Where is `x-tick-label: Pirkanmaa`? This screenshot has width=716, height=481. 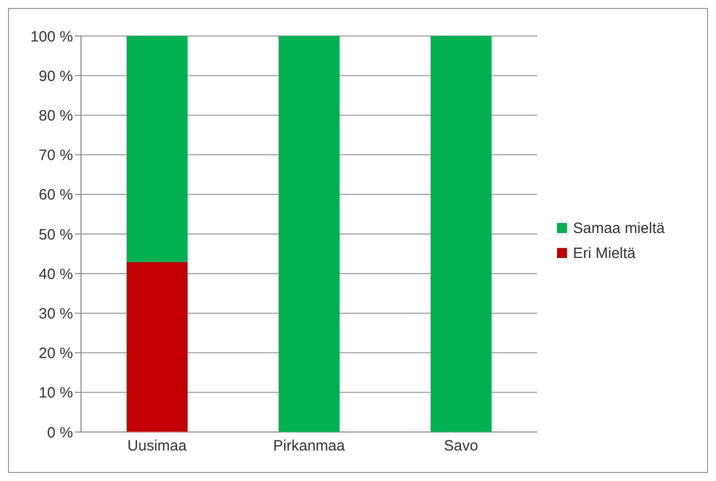 x-tick-label: Pirkanmaa is located at coordinates (309, 446).